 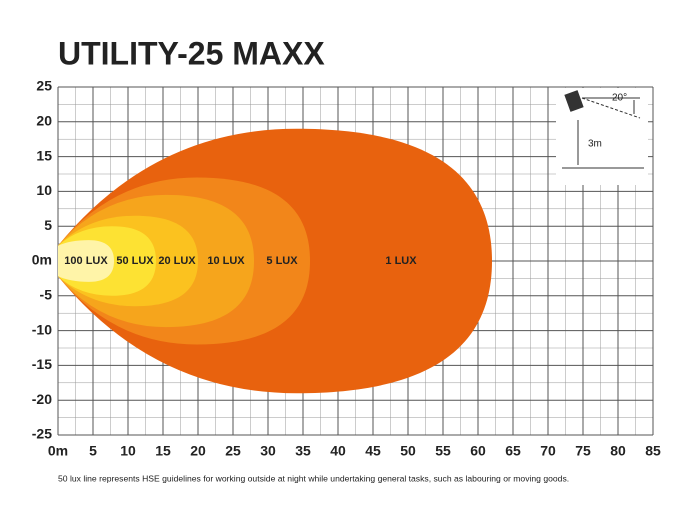 I want to click on inset: 20° 3m, so click(x=602, y=136).